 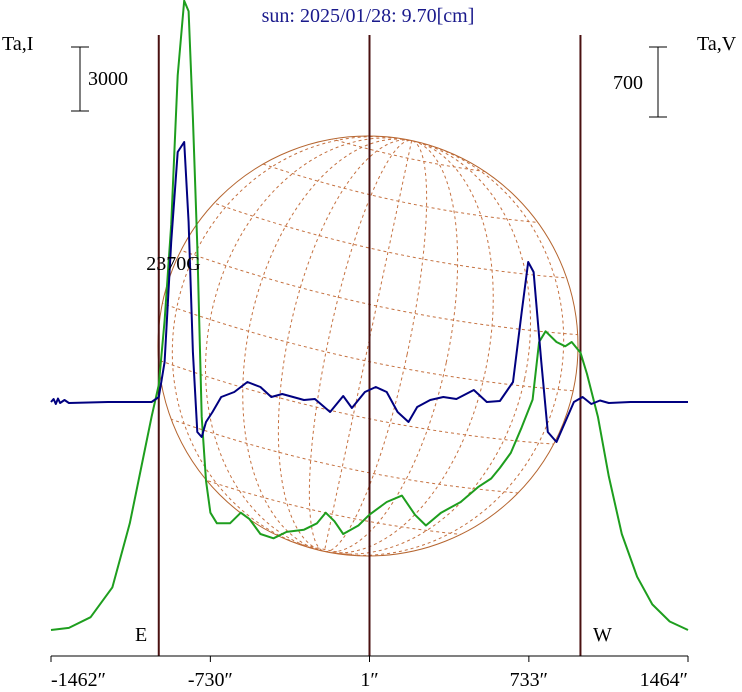 I want to click on x-tick-label-1: -730″, so click(x=210, y=680).